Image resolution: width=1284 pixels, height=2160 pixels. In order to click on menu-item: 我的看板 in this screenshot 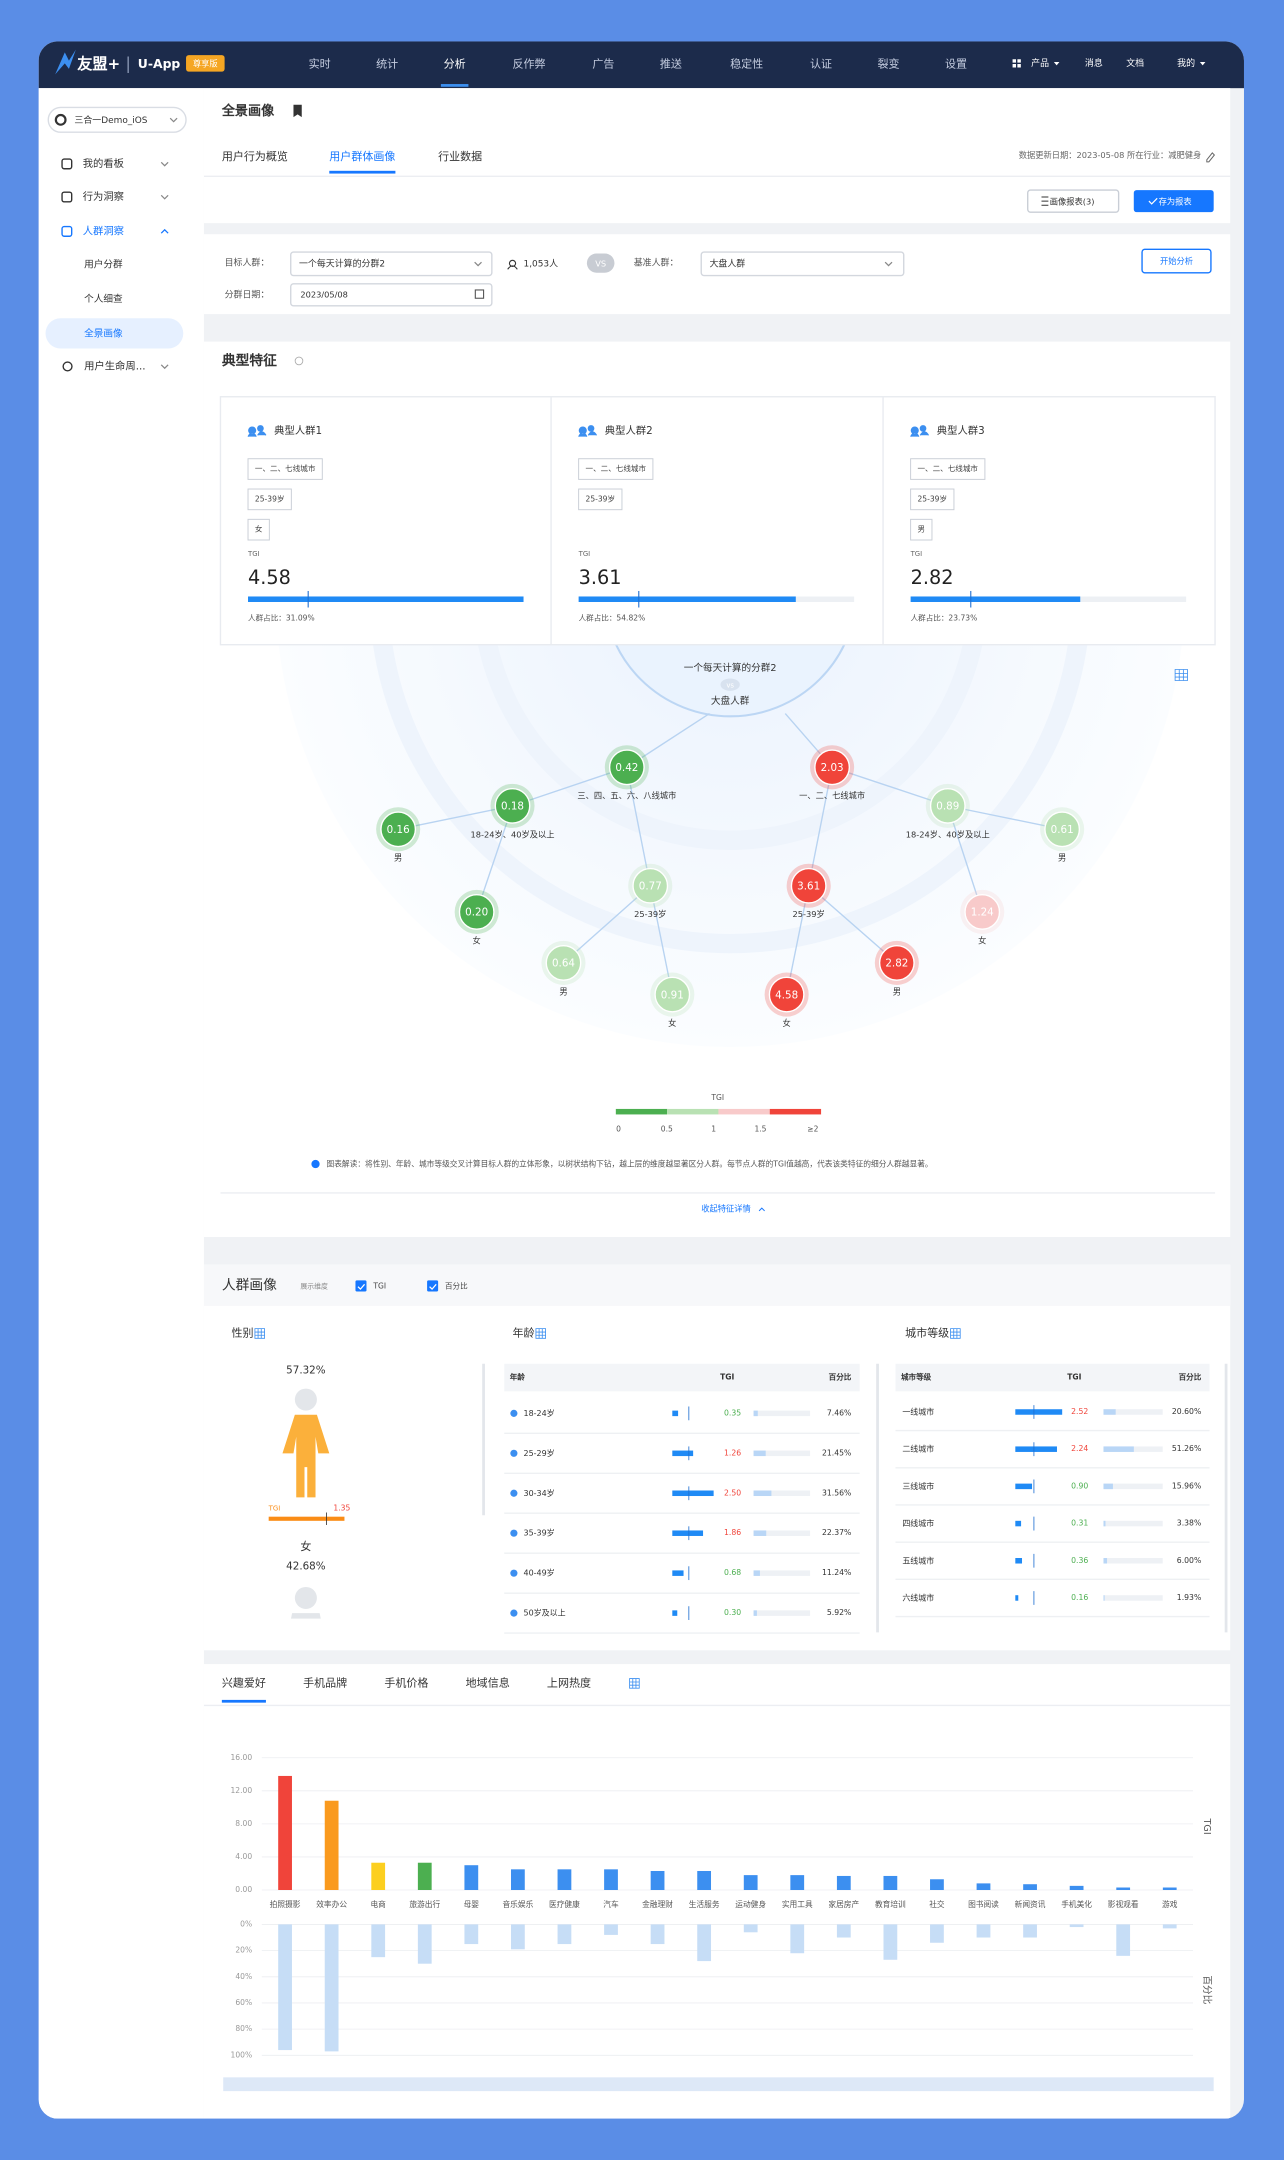, I will do `click(103, 163)`.